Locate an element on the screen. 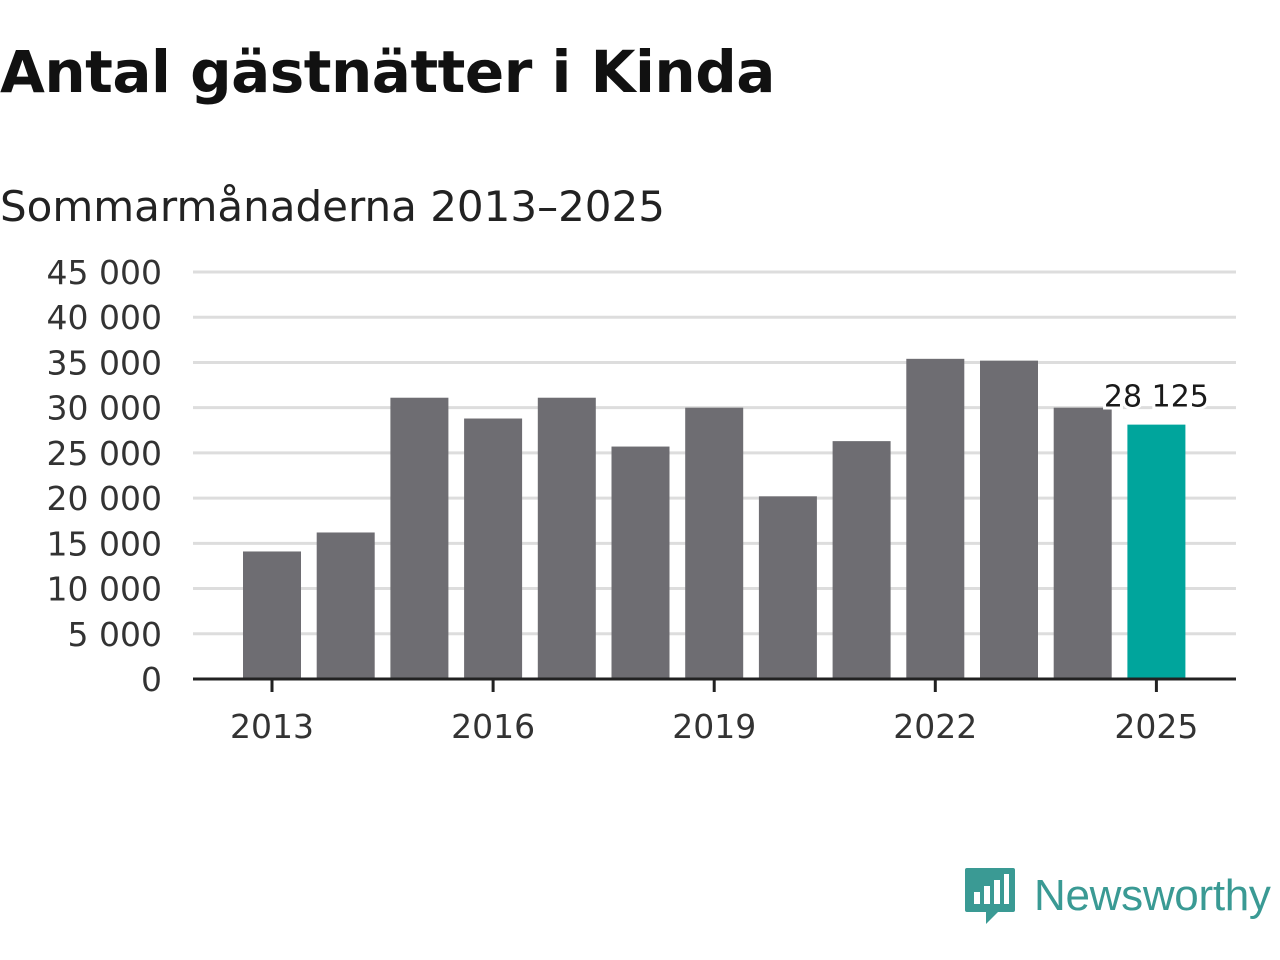  bar-2014 is located at coordinates (345, 605).